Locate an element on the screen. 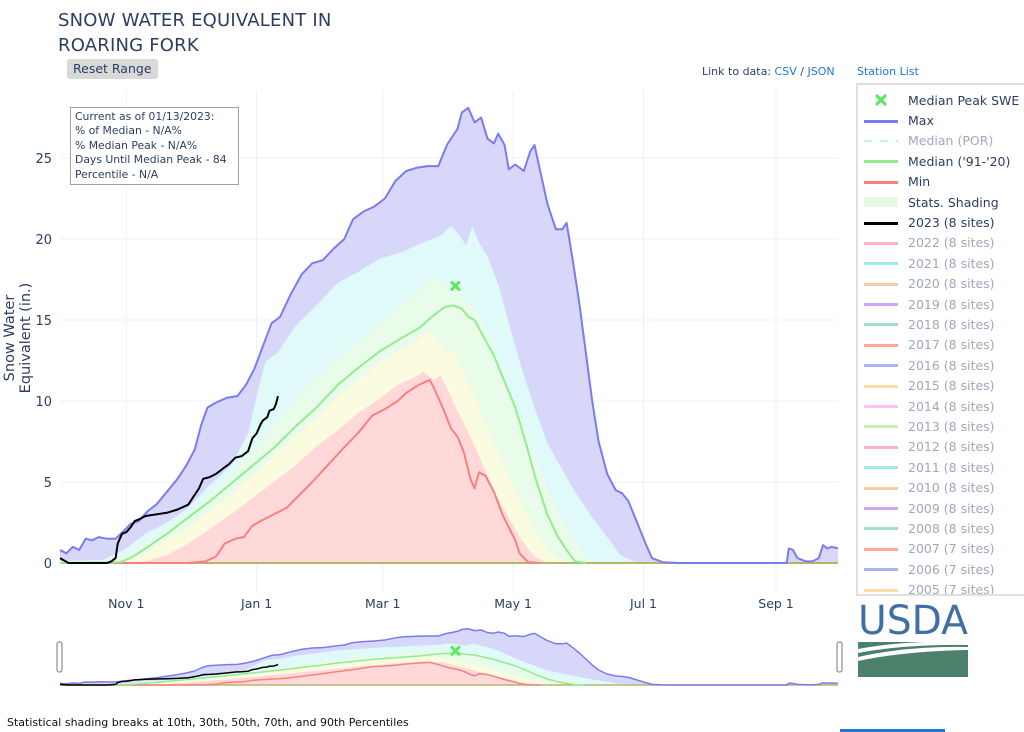  legend-item: 2020 (8 sites) is located at coordinates (941, 284).